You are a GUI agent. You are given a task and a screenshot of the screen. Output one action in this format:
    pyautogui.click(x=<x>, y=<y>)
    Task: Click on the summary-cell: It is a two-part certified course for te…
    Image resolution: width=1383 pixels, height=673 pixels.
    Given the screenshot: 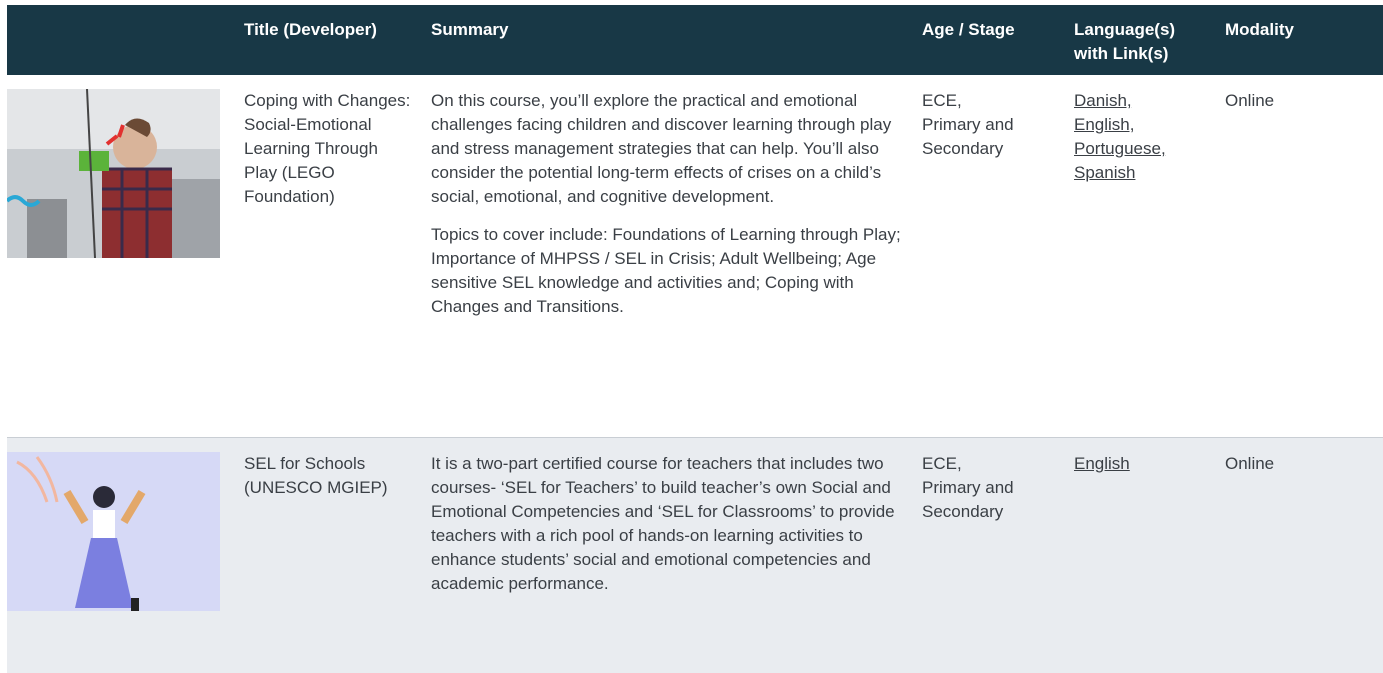 What is the action you would take?
    pyautogui.click(x=668, y=555)
    